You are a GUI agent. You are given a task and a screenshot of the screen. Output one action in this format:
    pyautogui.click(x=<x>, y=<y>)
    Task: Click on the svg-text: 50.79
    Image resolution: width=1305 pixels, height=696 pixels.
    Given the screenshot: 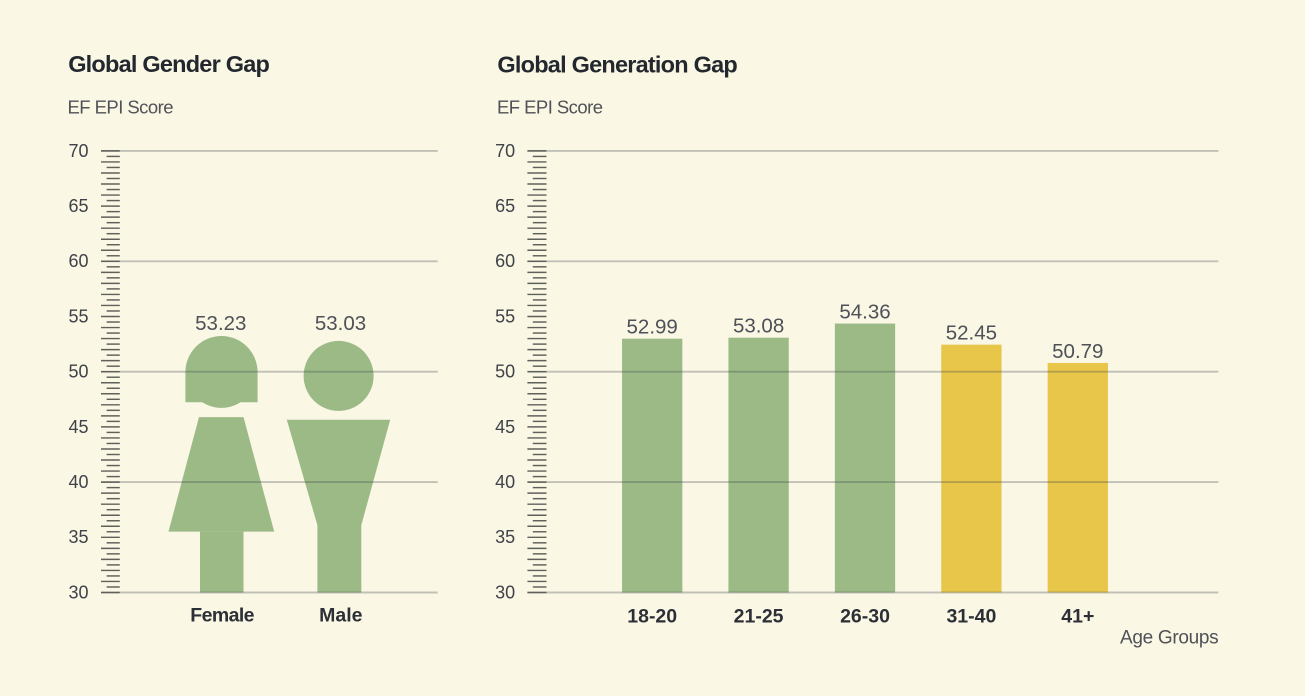 What is the action you would take?
    pyautogui.click(x=1077, y=351)
    